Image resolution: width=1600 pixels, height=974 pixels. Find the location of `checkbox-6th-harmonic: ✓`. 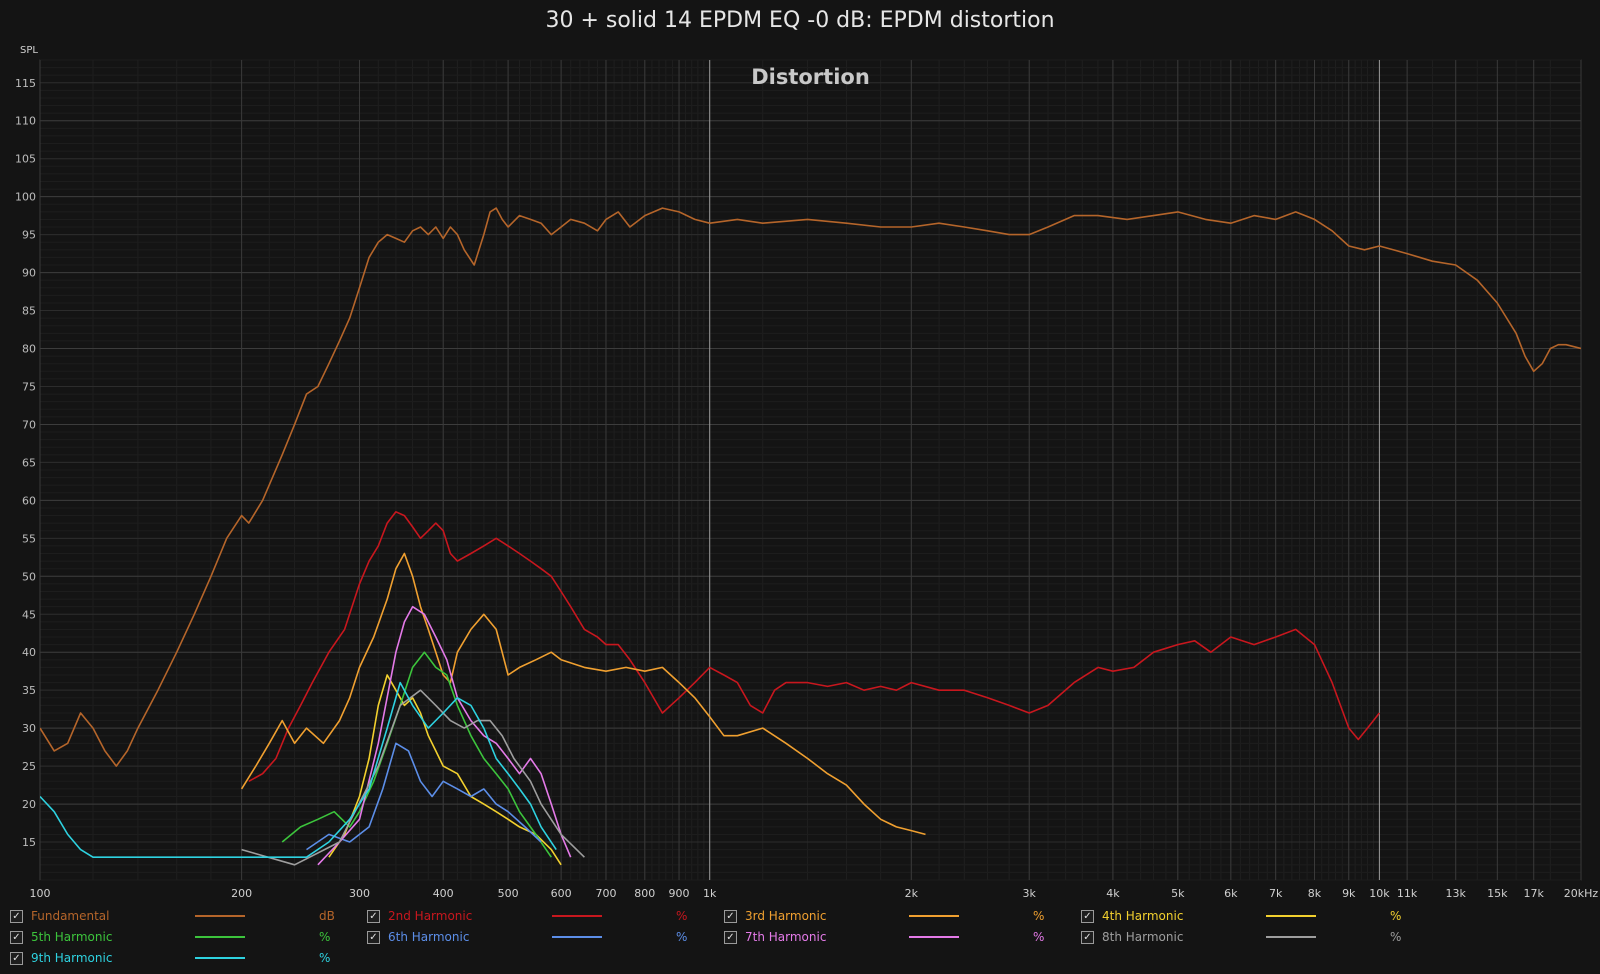

checkbox-6th-harmonic: ✓ is located at coordinates (373, 937).